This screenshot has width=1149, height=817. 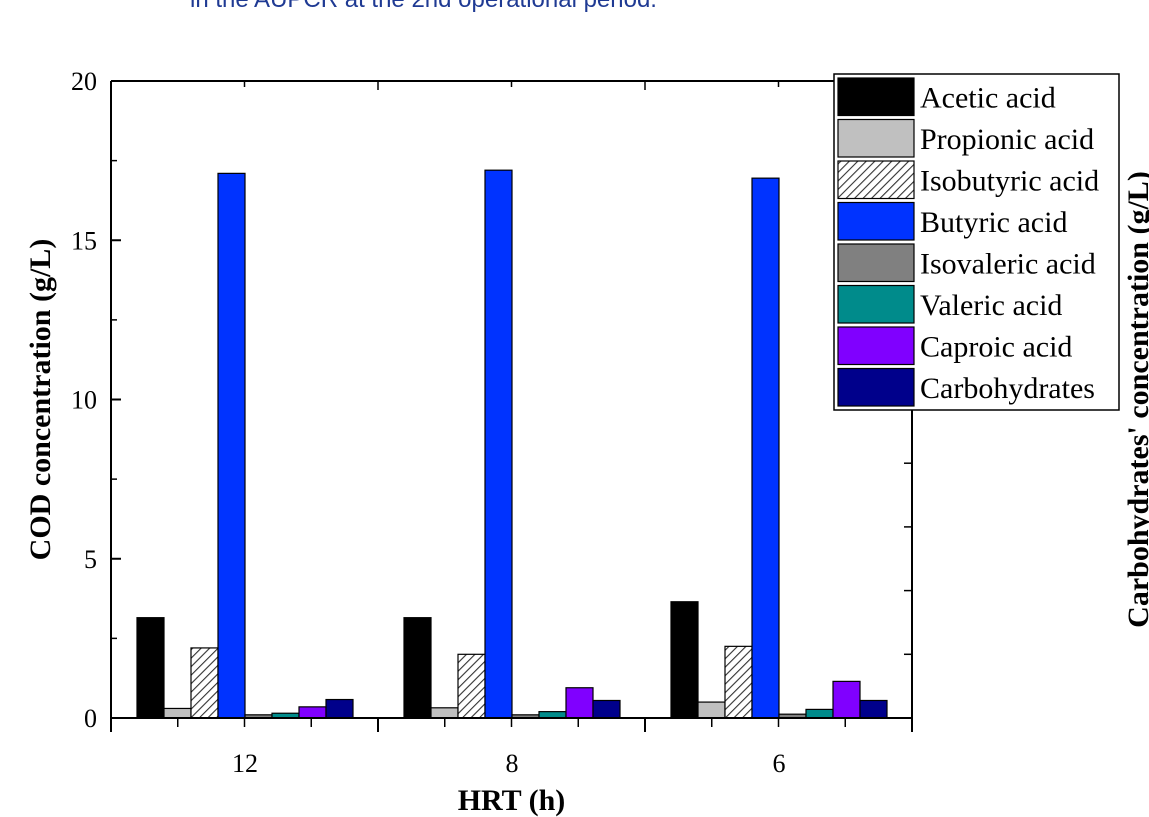 What do you see at coordinates (512, 800) in the screenshot?
I see `x-axis-title: HRT (h)` at bounding box center [512, 800].